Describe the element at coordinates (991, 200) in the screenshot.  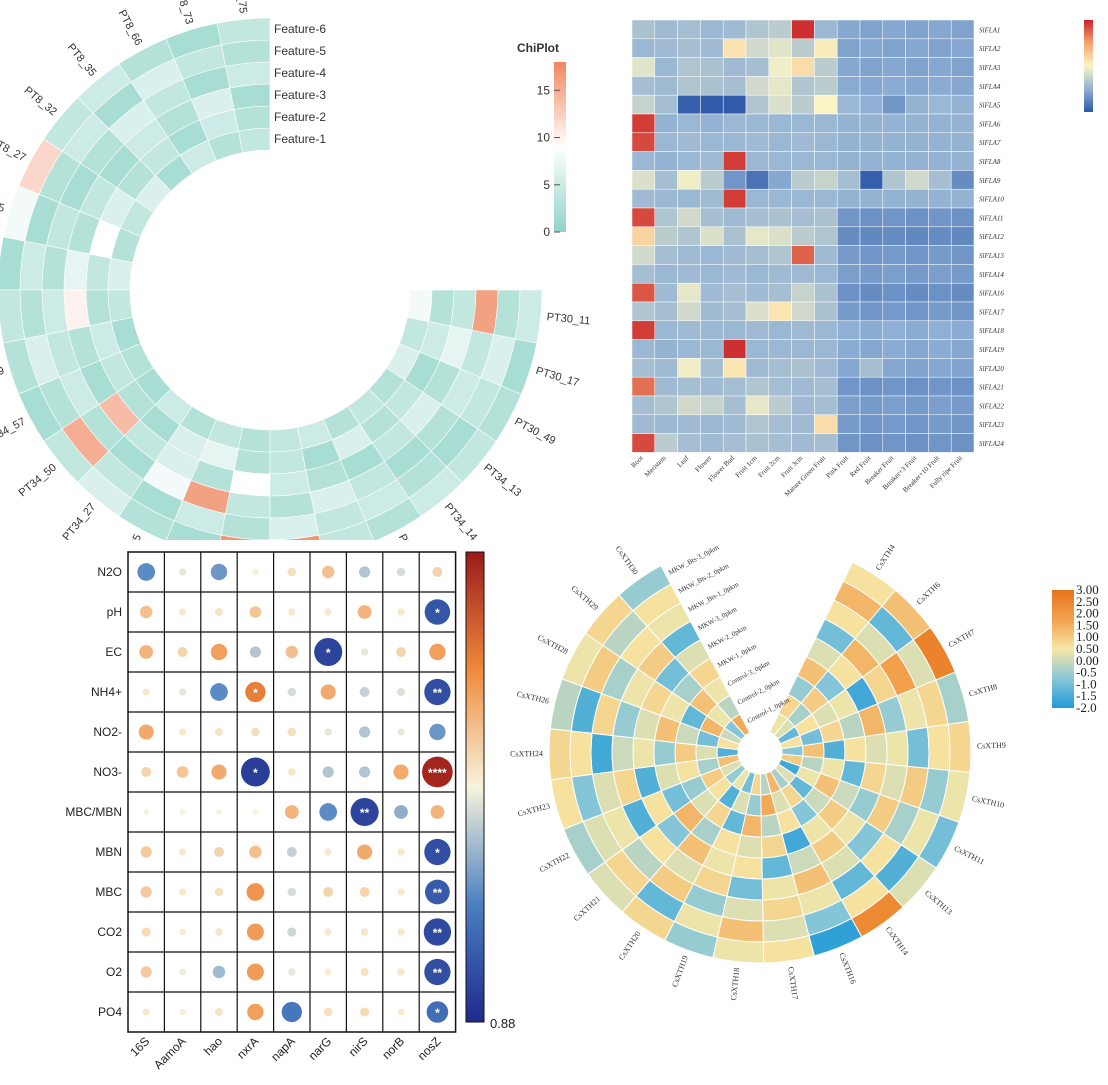
I see `row-label: SlFLA10` at that location.